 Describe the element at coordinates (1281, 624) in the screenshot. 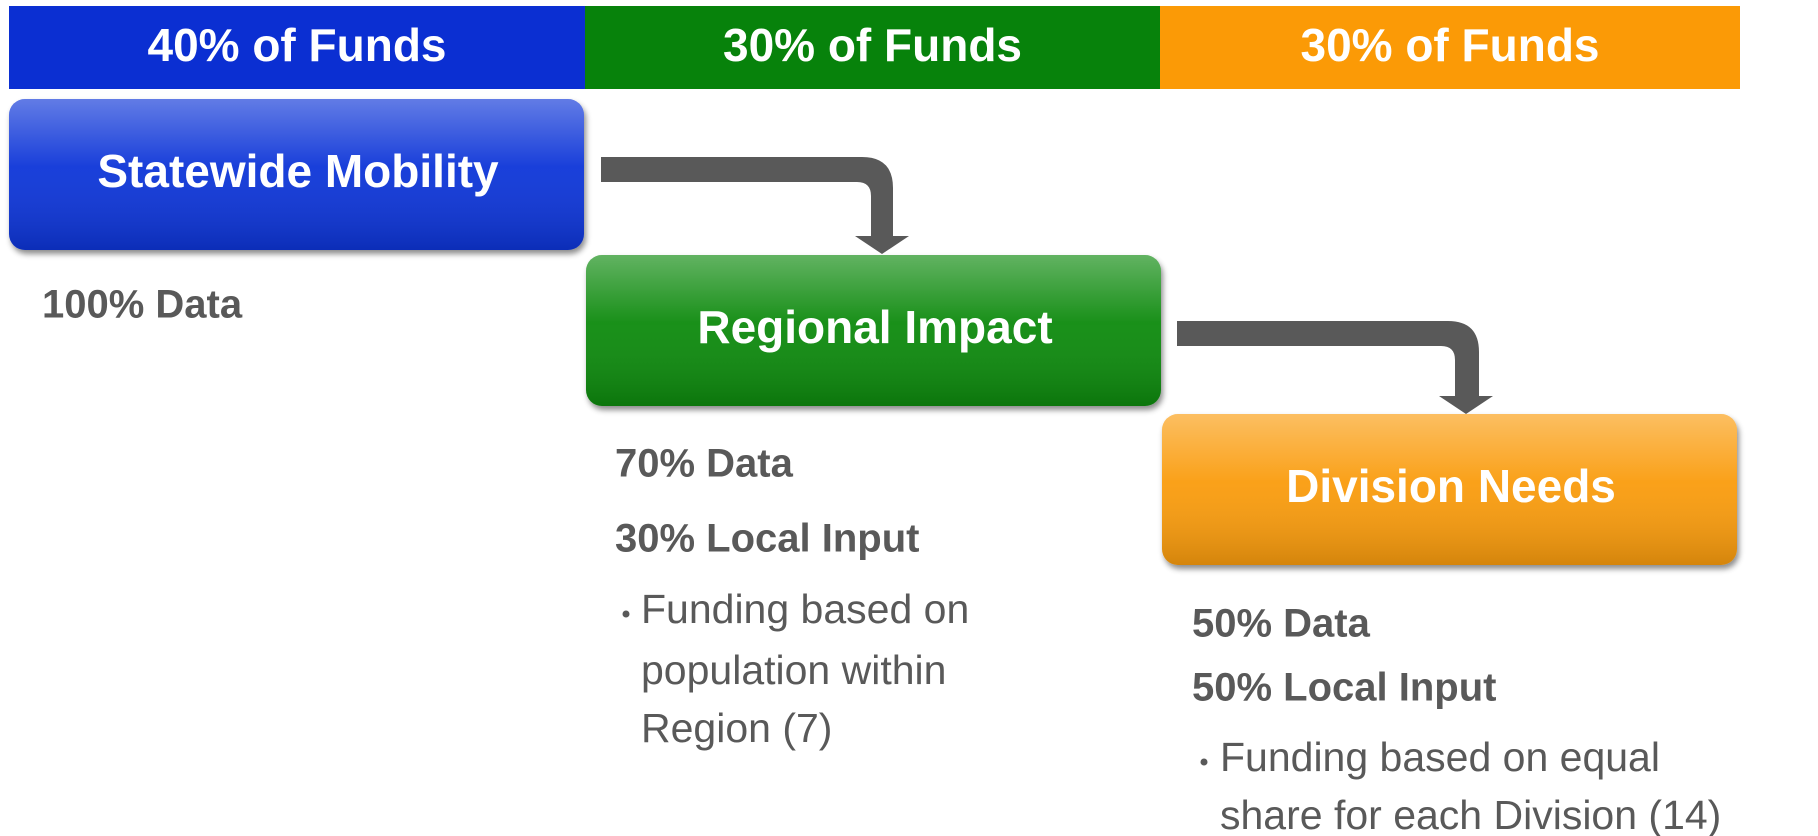

I see `tier-line: 50% Data` at that location.